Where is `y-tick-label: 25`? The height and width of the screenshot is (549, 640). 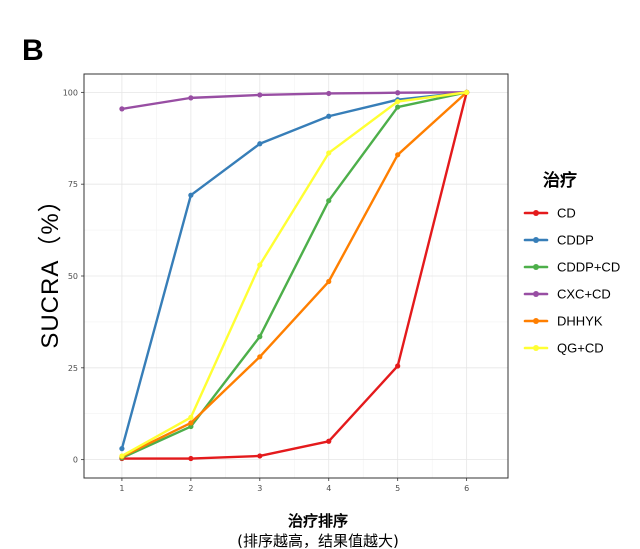 y-tick-label: 25 is located at coordinates (73, 368).